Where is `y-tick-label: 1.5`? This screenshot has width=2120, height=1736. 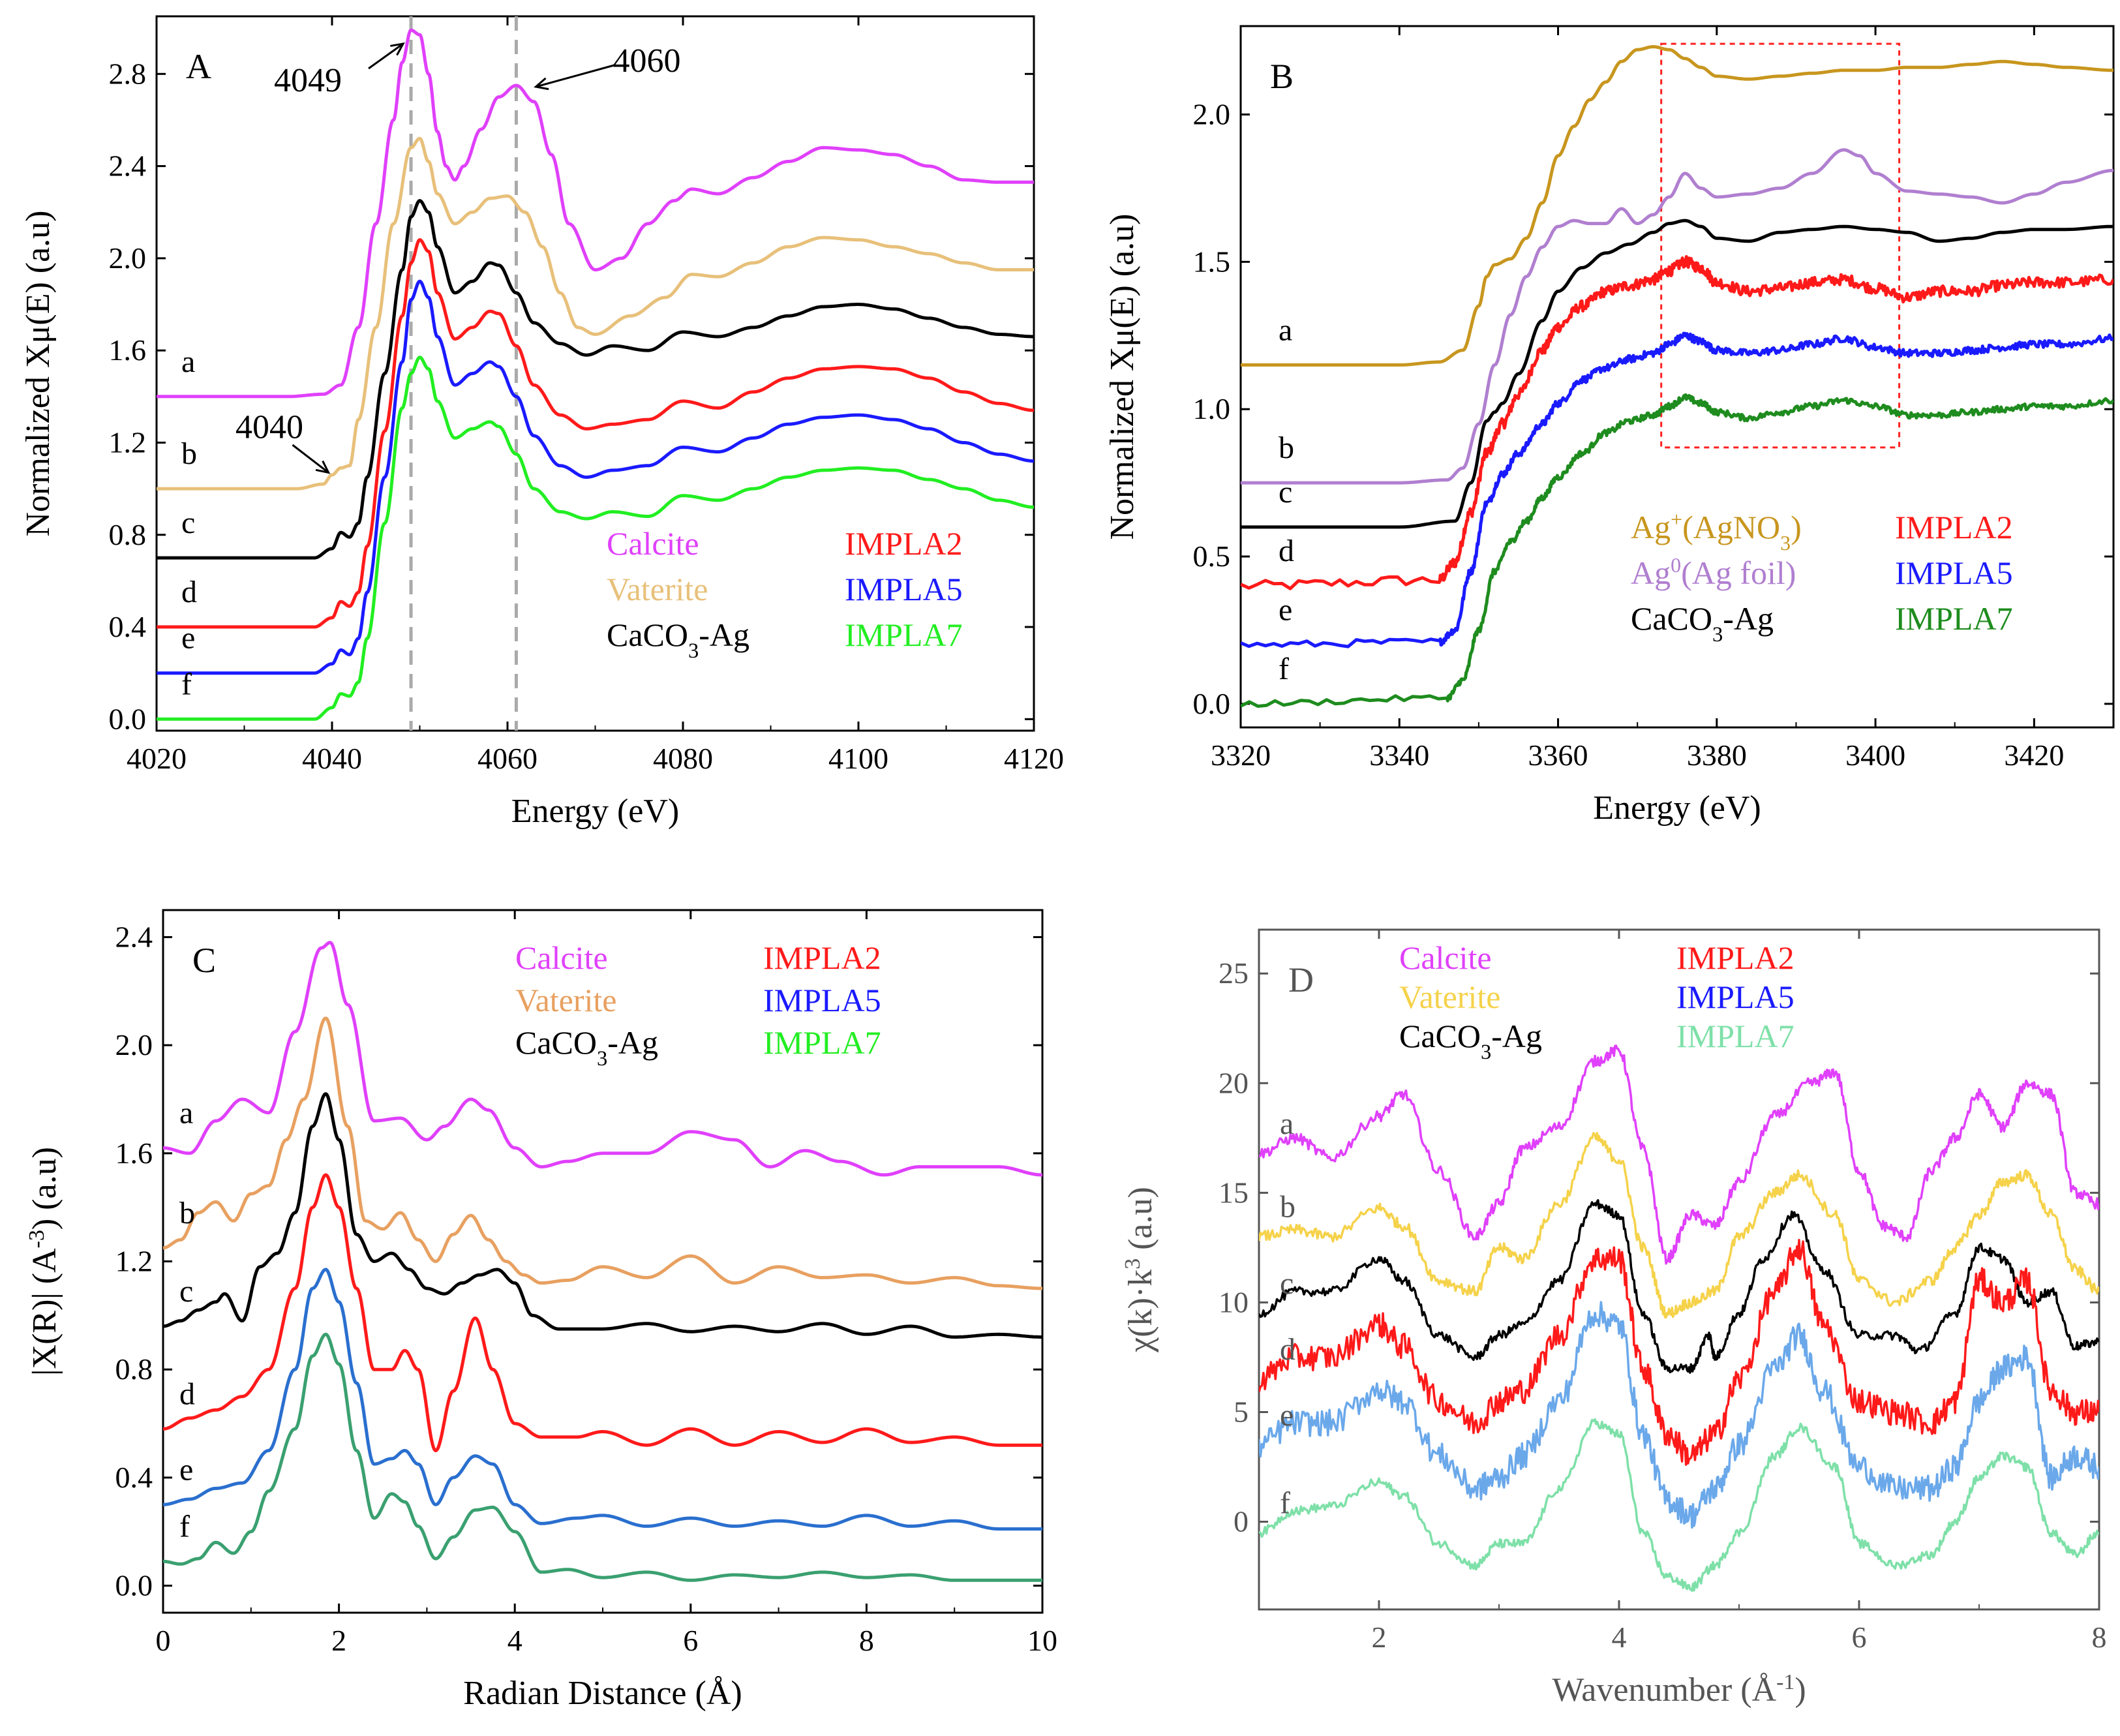 y-tick-label: 1.5 is located at coordinates (1212, 261).